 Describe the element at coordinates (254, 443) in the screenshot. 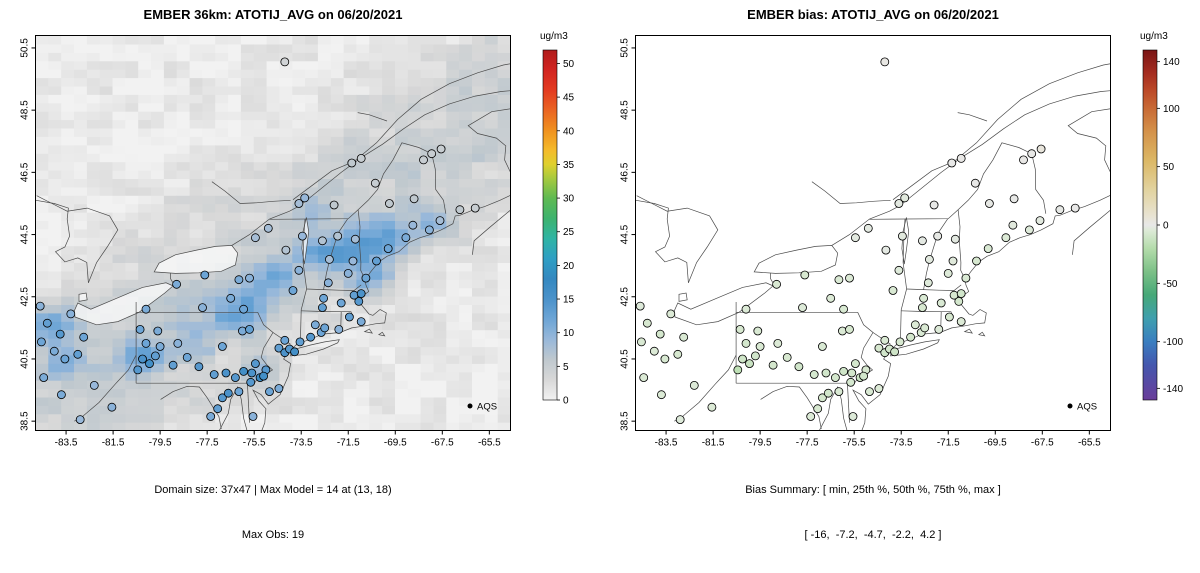

I see `x-tick-label: -75.5` at that location.